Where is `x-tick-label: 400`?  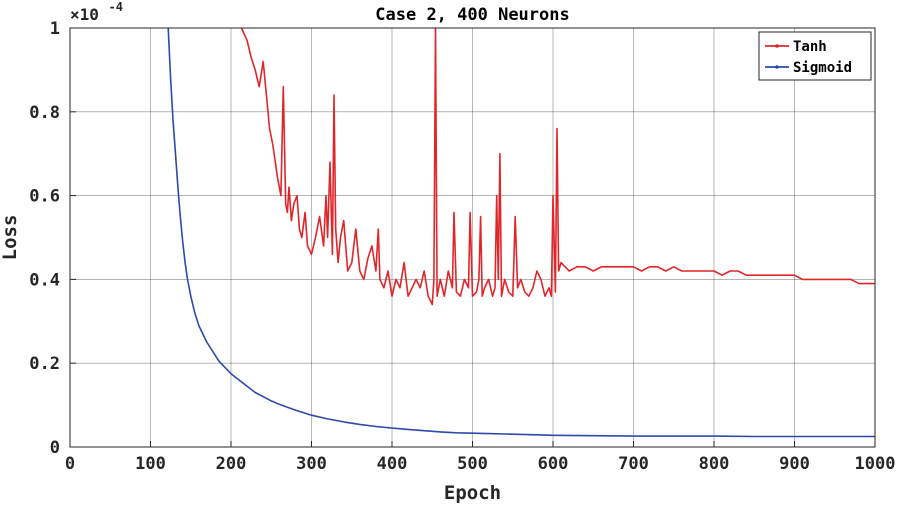 x-tick-label: 400 is located at coordinates (392, 464).